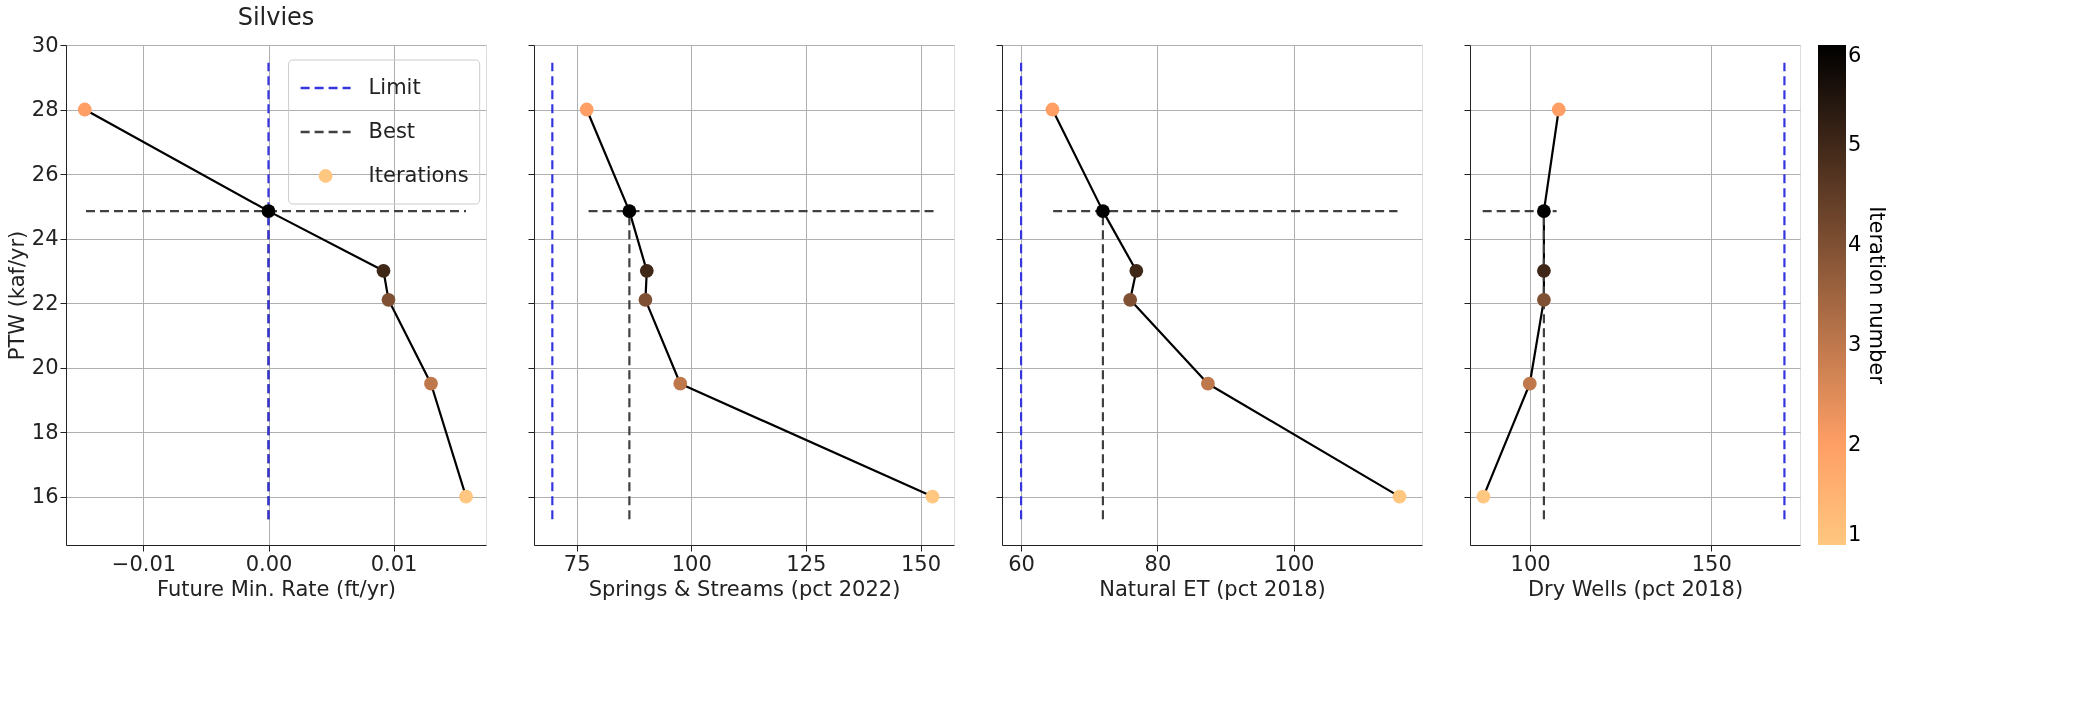  What do you see at coordinates (276, 588) in the screenshot?
I see `x-axis-title: Future Min. Rate (ft/yr)` at bounding box center [276, 588].